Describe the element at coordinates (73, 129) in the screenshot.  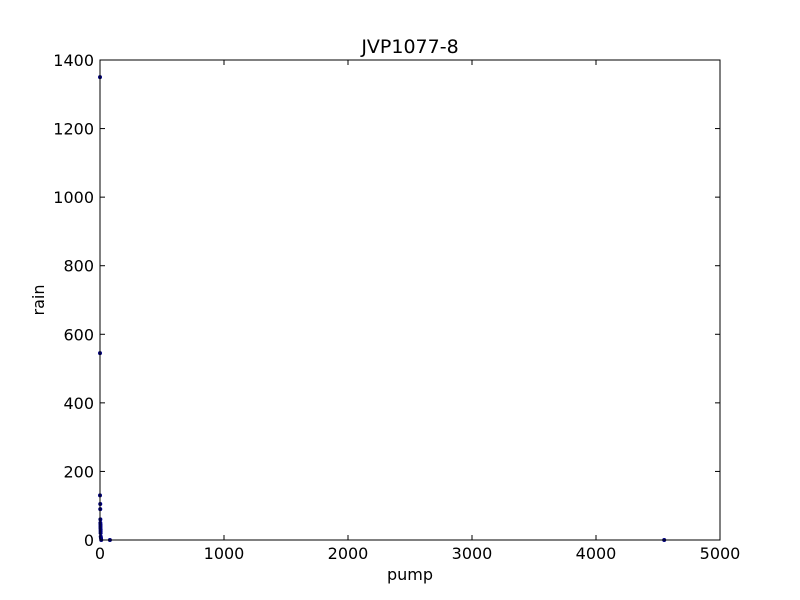
I see `y-tick-label: 1200` at that location.